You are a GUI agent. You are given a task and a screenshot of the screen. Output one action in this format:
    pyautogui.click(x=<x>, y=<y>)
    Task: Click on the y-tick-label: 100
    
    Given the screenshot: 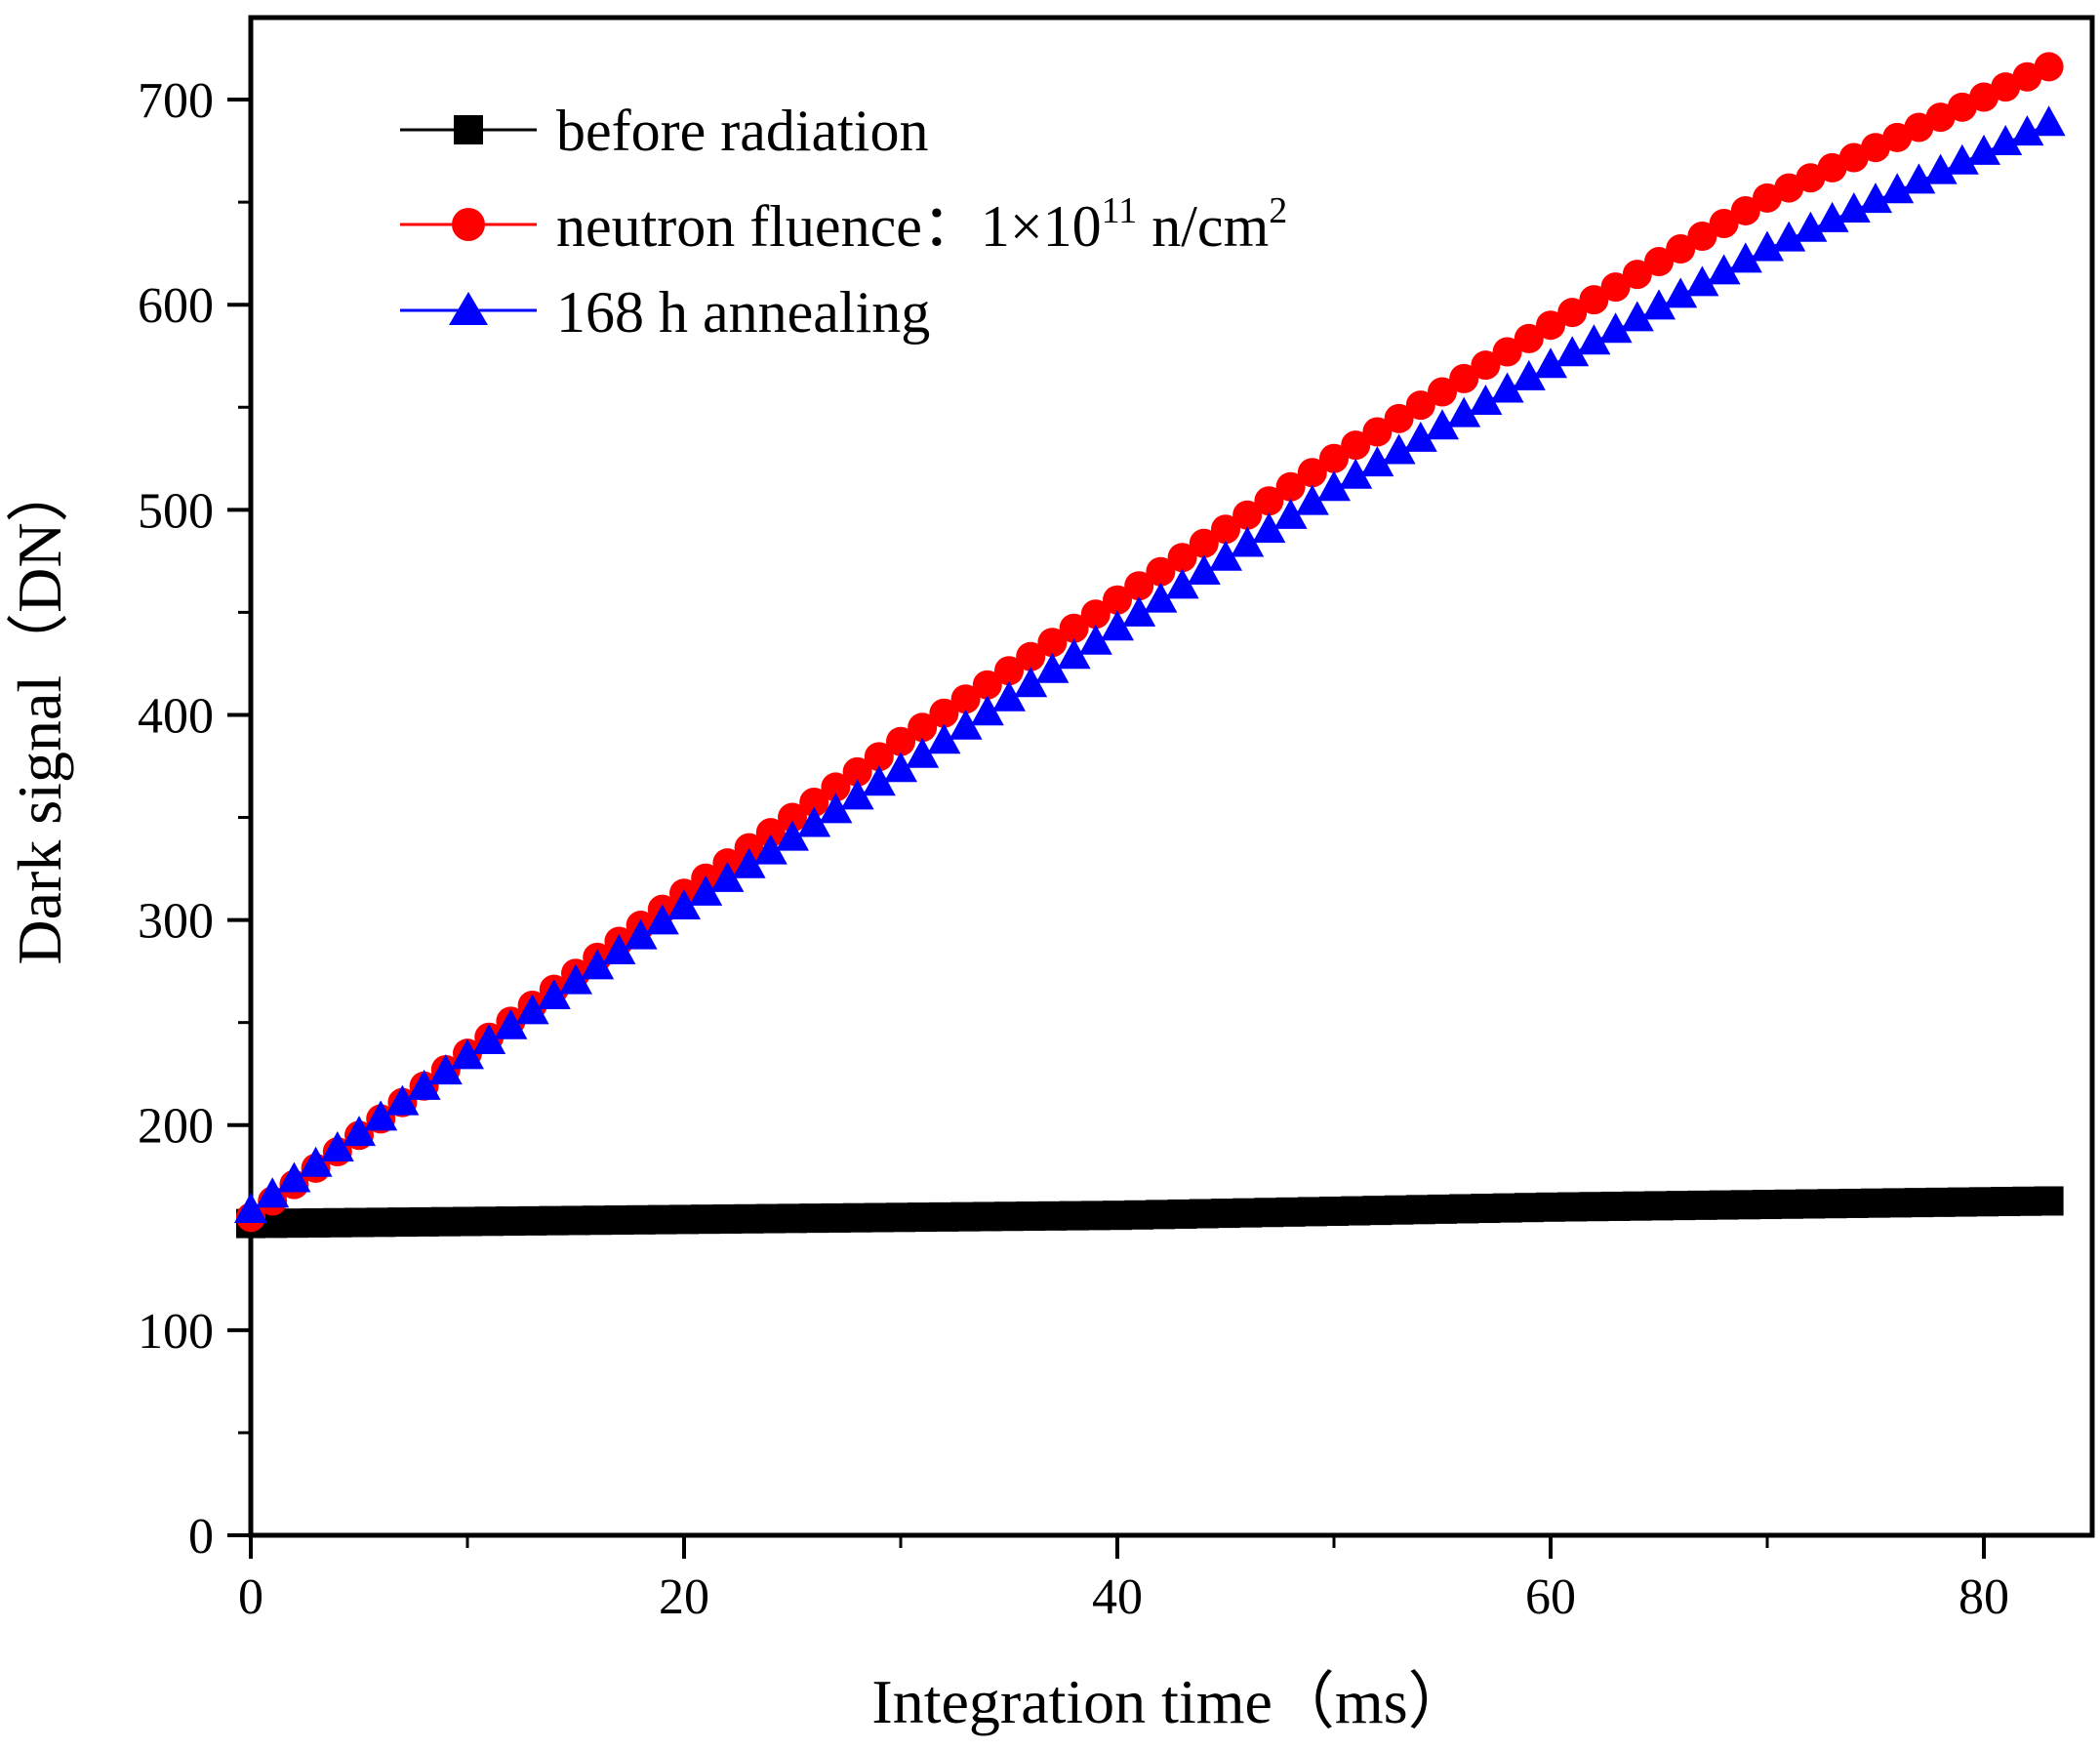 What is the action you would take?
    pyautogui.click(x=176, y=1332)
    